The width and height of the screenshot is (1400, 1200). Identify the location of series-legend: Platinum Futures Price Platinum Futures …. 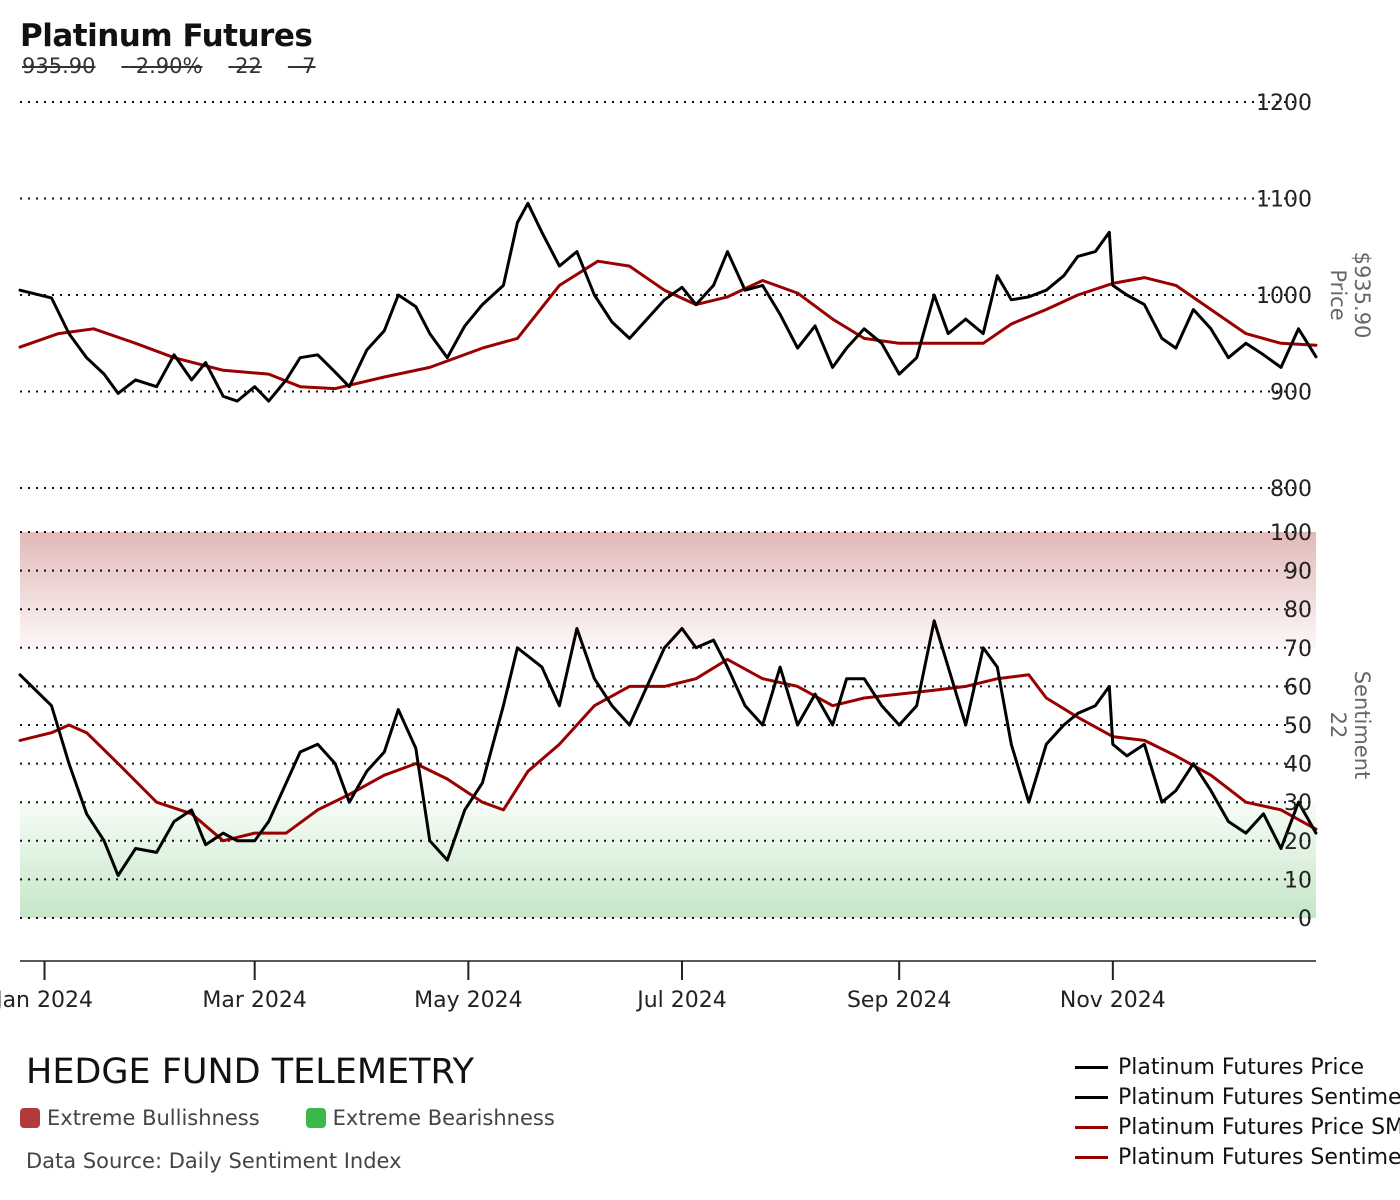
(1237, 1112).